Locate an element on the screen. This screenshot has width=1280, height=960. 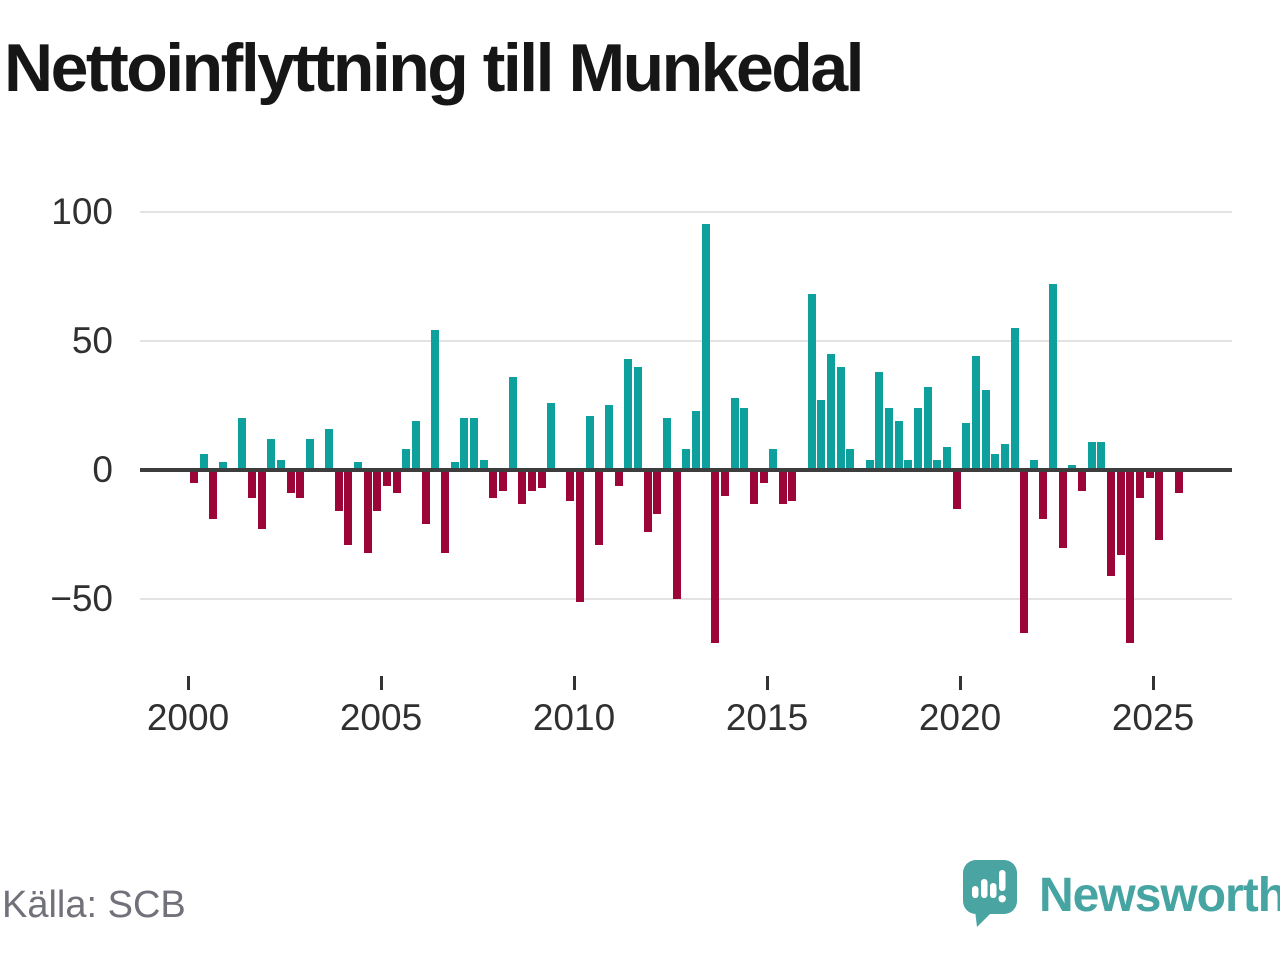
x-tick-label-2010: 2010 is located at coordinates (574, 717).